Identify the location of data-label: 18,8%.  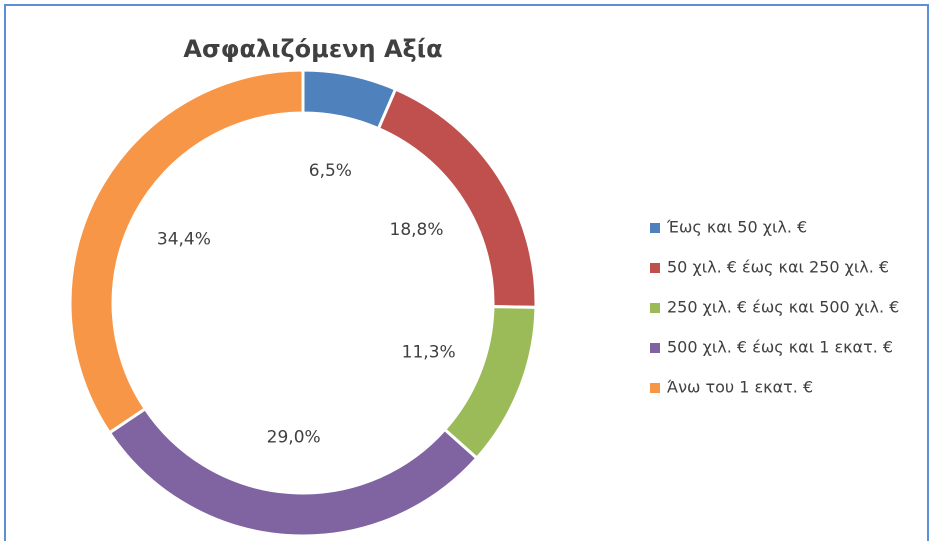
(417, 230).